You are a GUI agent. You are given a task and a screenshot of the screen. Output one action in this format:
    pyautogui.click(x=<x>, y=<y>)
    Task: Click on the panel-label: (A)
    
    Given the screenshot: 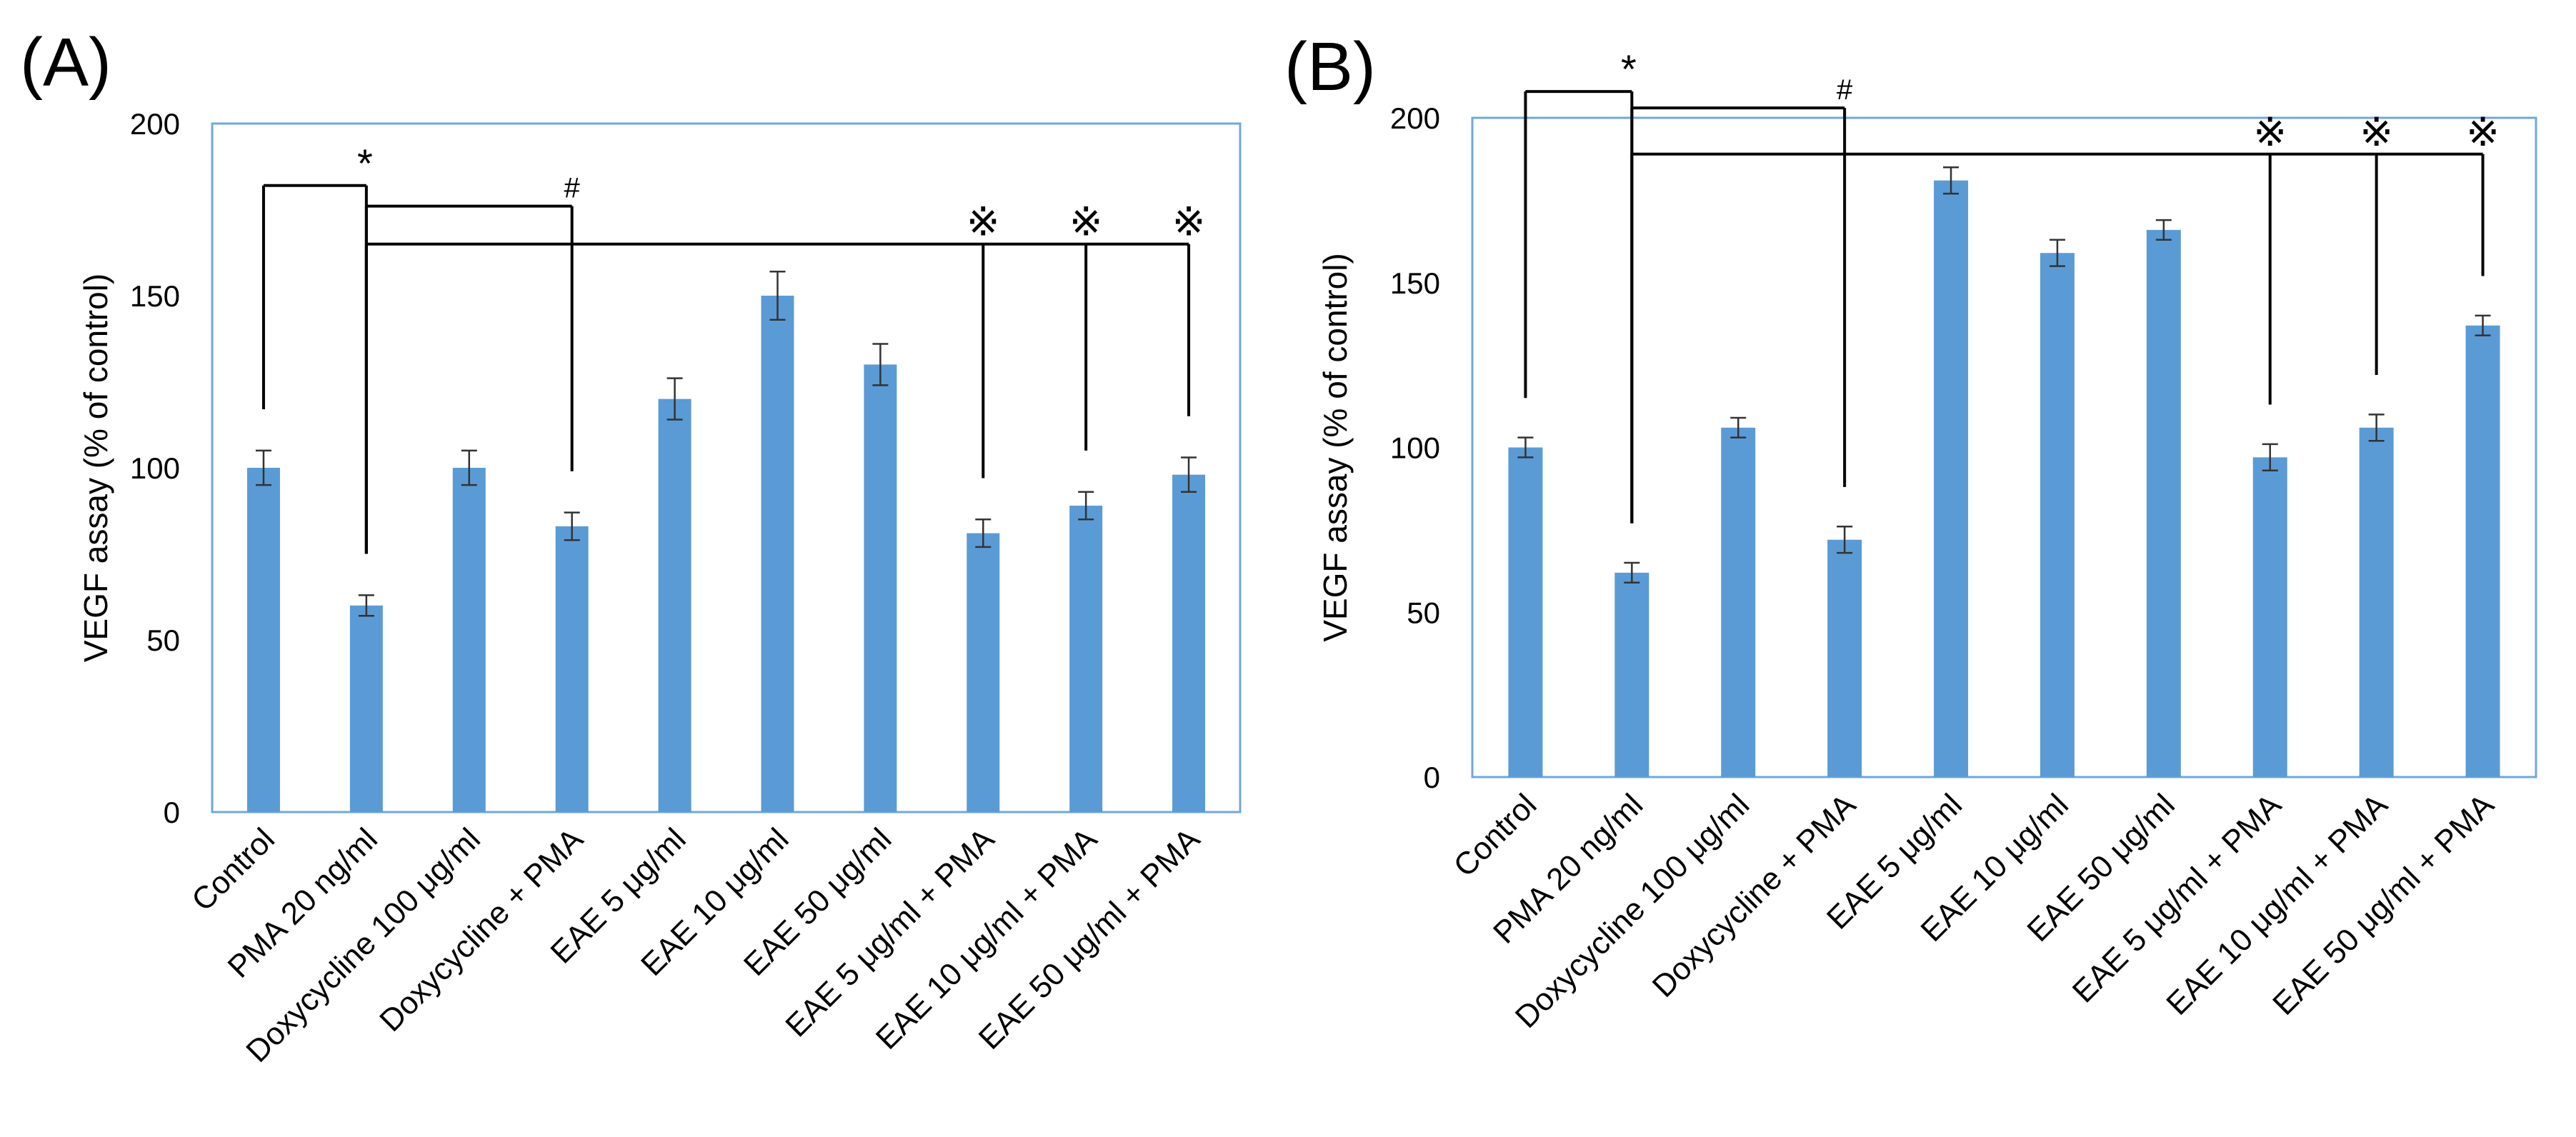 What is the action you would take?
    pyautogui.click(x=65, y=62)
    